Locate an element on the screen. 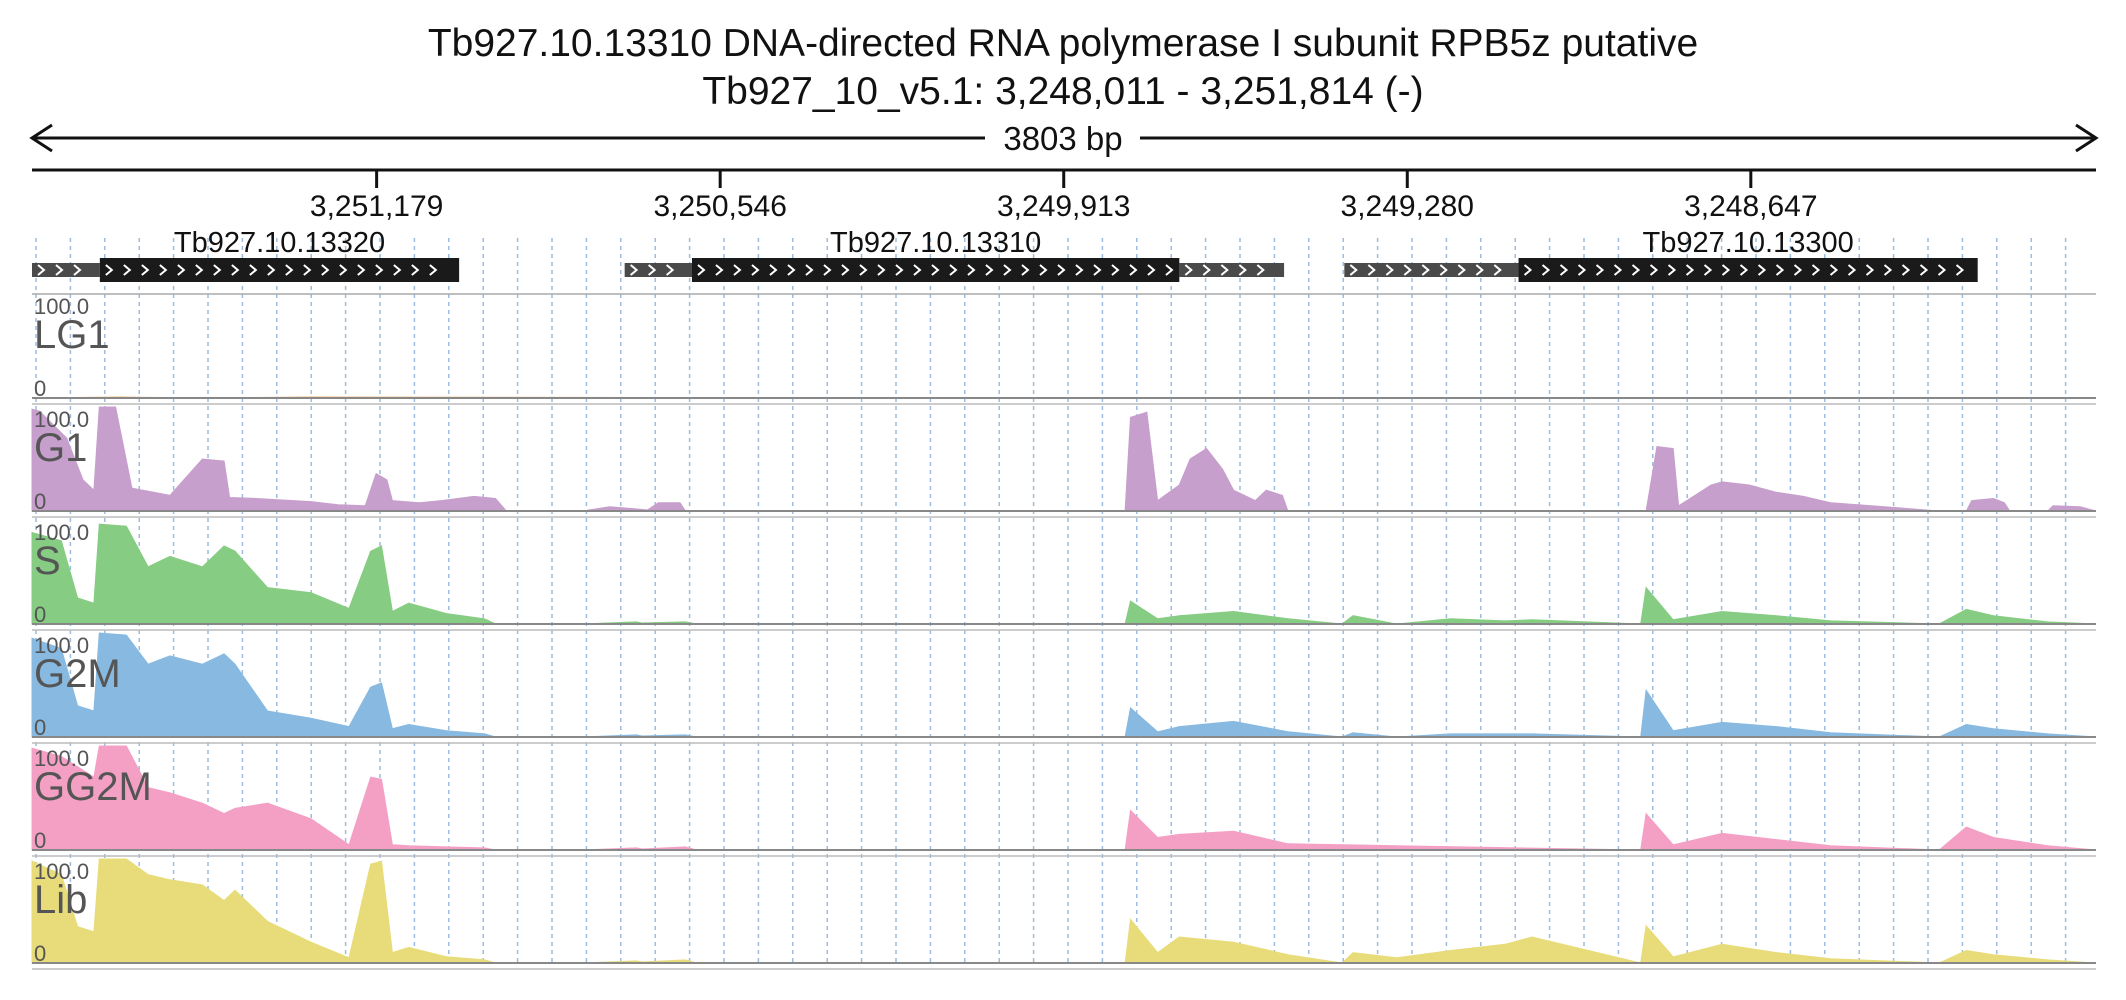  gene-feature: Tb927.10.13320 is located at coordinates (246, 254).